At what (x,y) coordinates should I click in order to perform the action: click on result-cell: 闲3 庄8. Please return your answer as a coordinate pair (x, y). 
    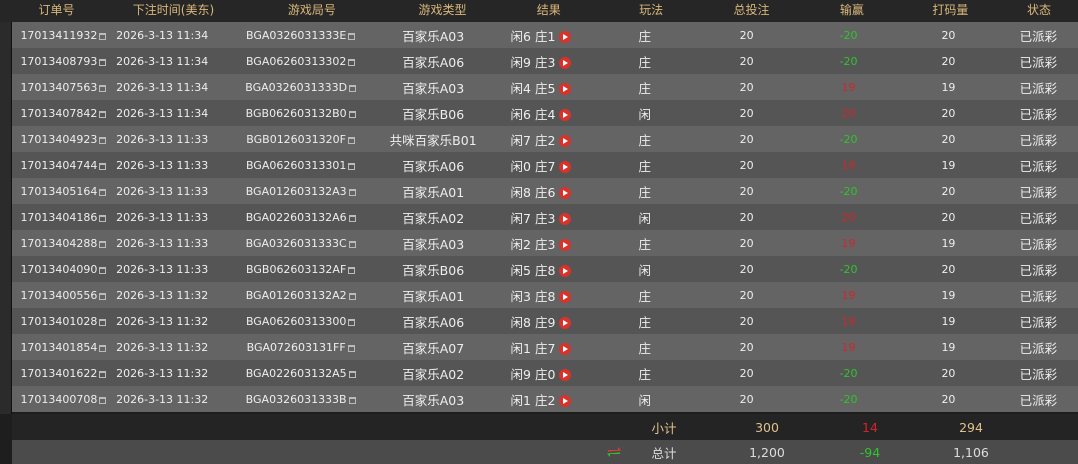
    Looking at the image, I should click on (541, 295).